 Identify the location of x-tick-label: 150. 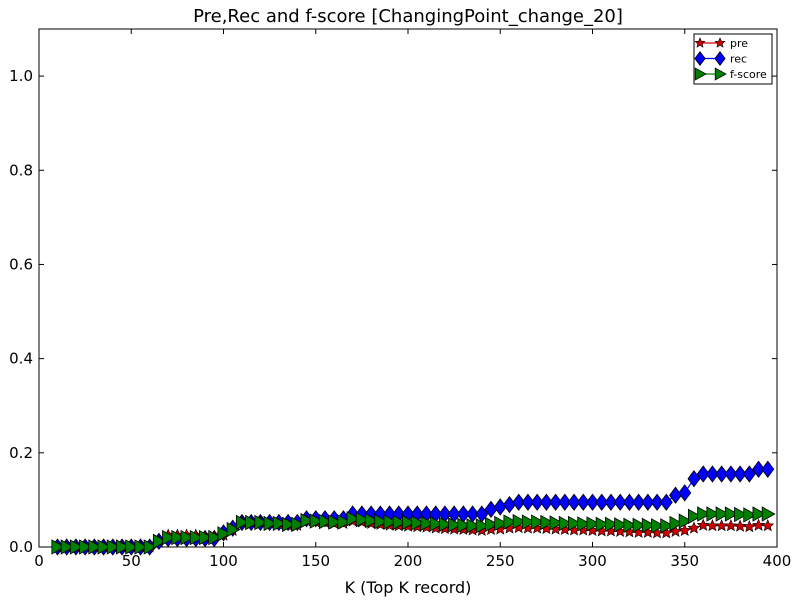
(315, 561).